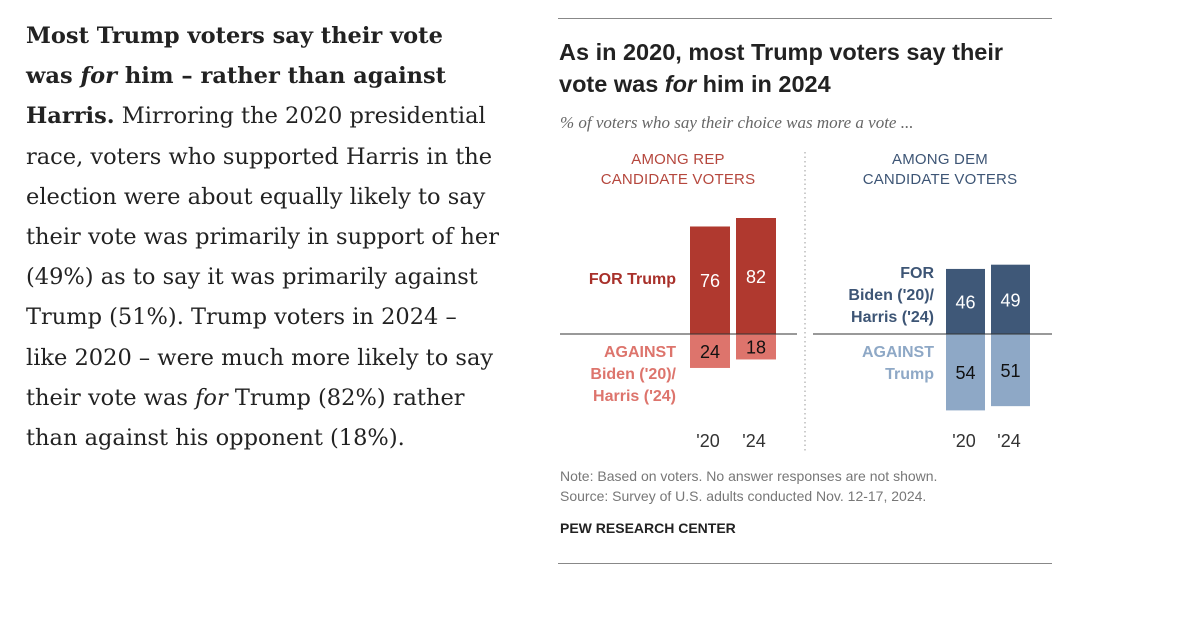 This screenshot has height=629, width=1200. What do you see at coordinates (346, 397) in the screenshot?
I see `text-segment: Trump (82%) rather` at bounding box center [346, 397].